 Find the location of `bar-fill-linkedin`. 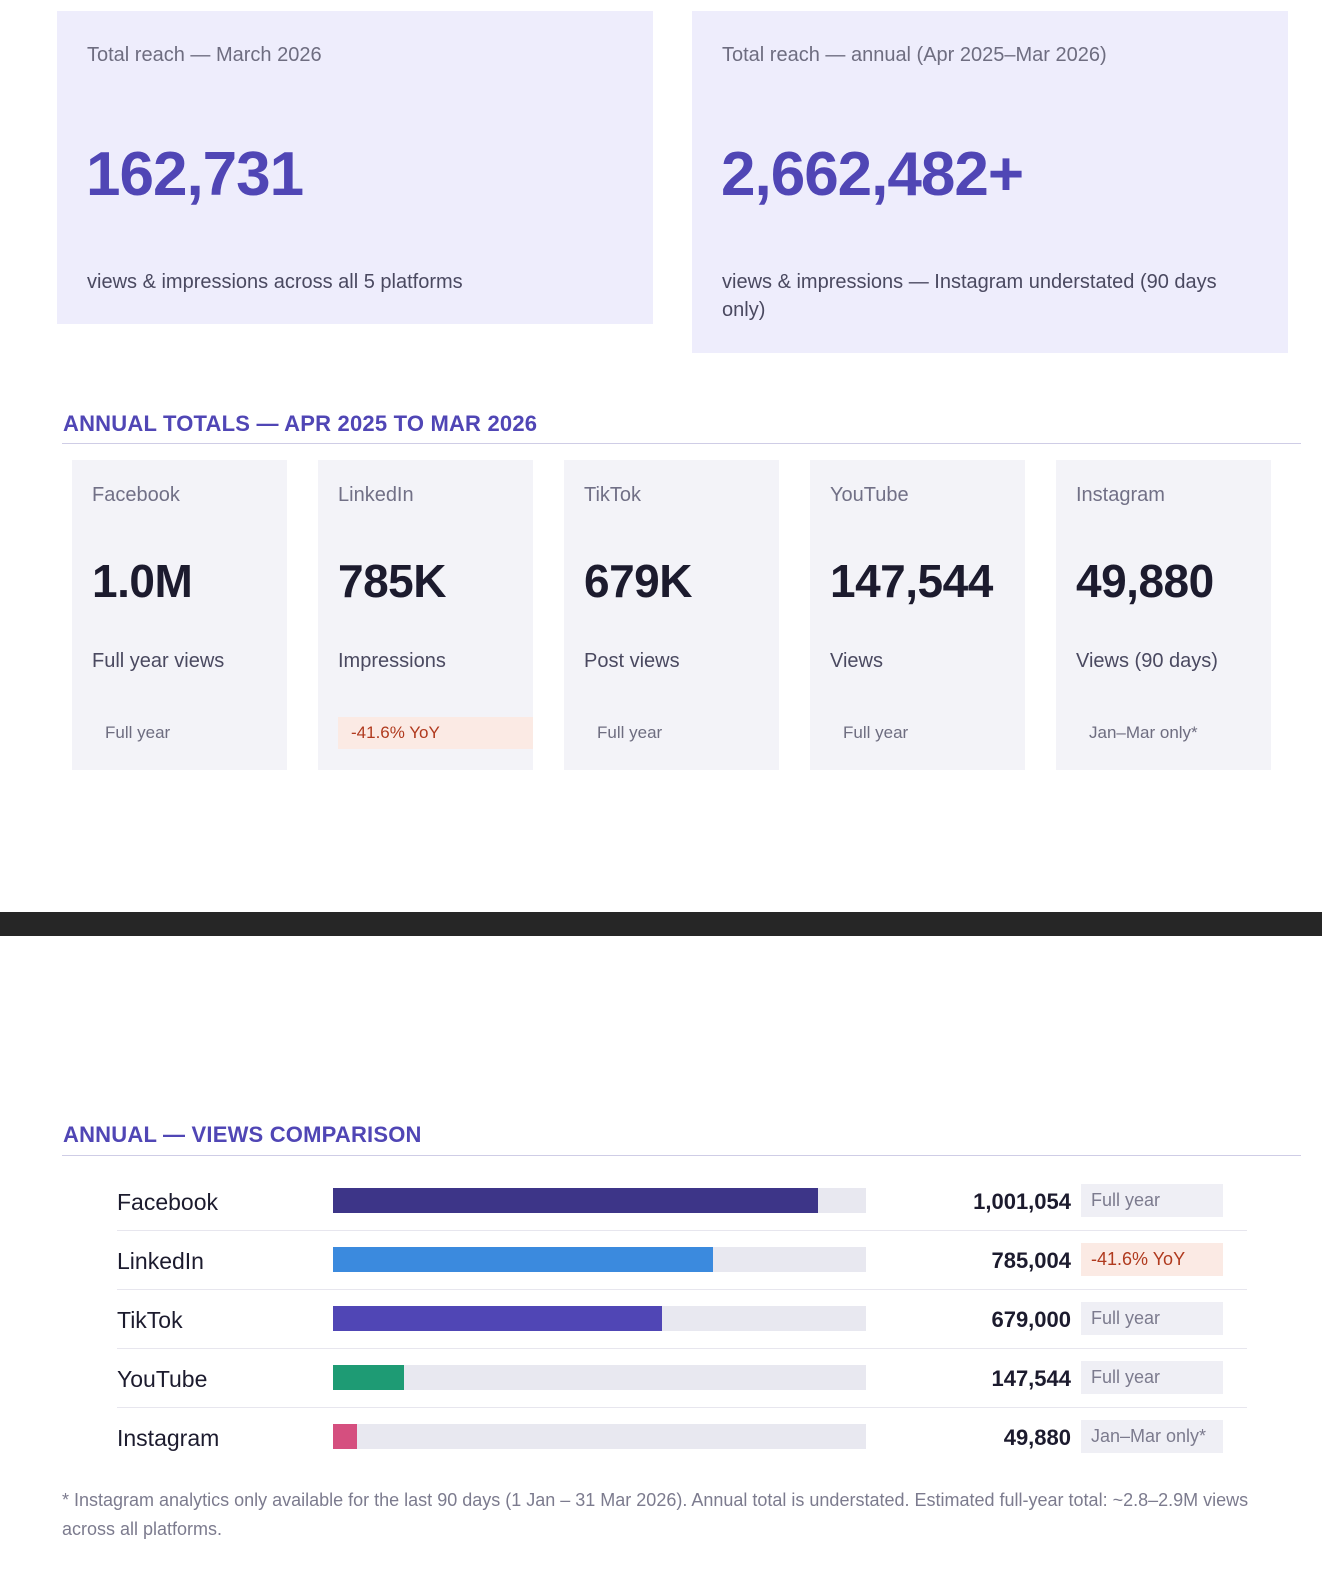

bar-fill-linkedin is located at coordinates (523, 1259).